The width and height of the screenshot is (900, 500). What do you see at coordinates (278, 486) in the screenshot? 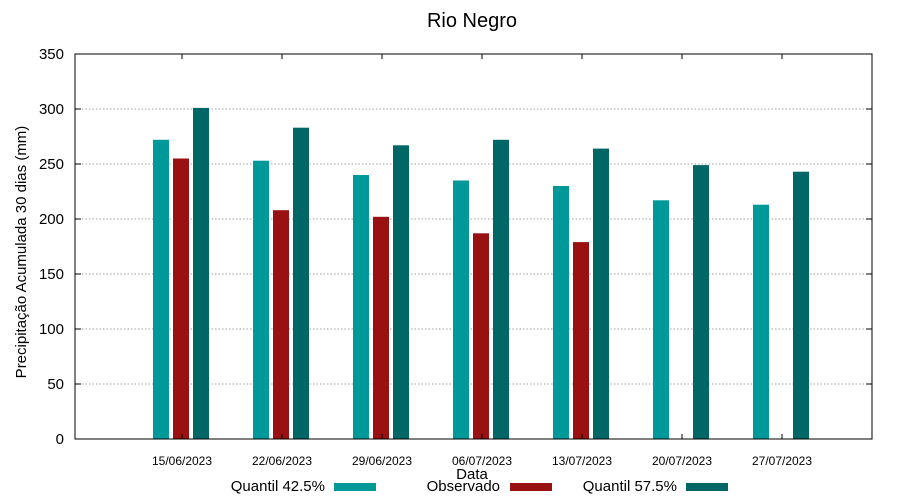
I see `legend-label: Quantil 42.5%` at bounding box center [278, 486].